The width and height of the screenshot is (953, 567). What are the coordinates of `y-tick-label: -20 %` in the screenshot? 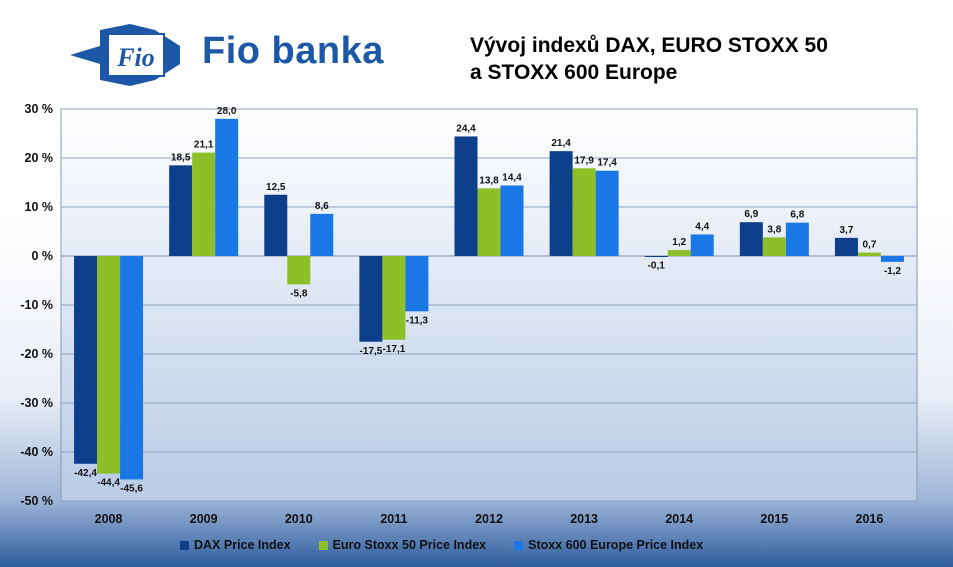 It's located at (36, 354).